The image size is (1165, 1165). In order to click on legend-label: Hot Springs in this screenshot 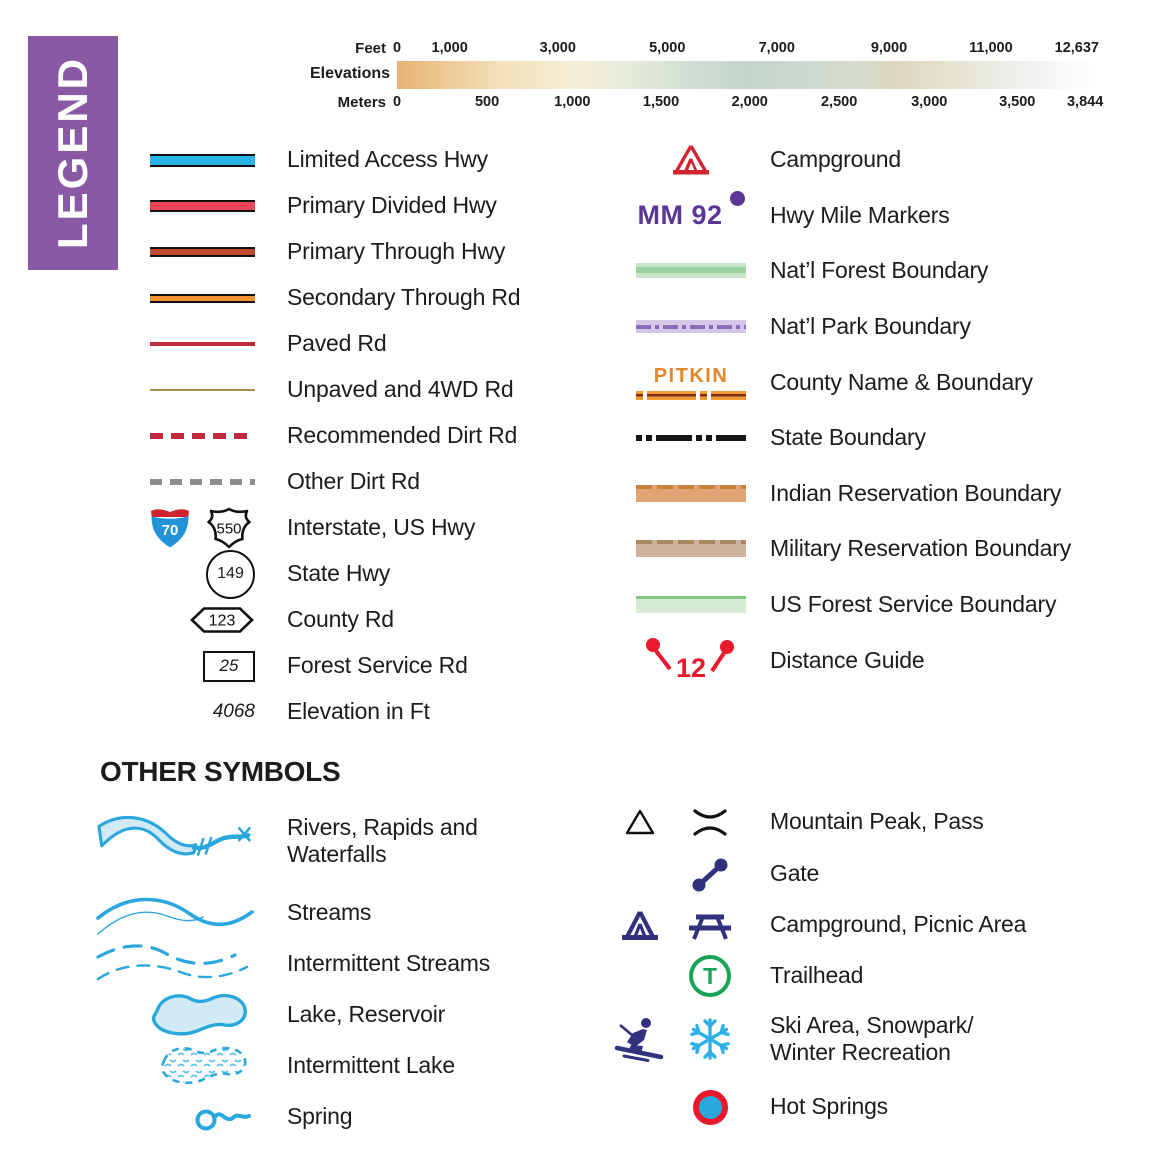, I will do `click(829, 1106)`.